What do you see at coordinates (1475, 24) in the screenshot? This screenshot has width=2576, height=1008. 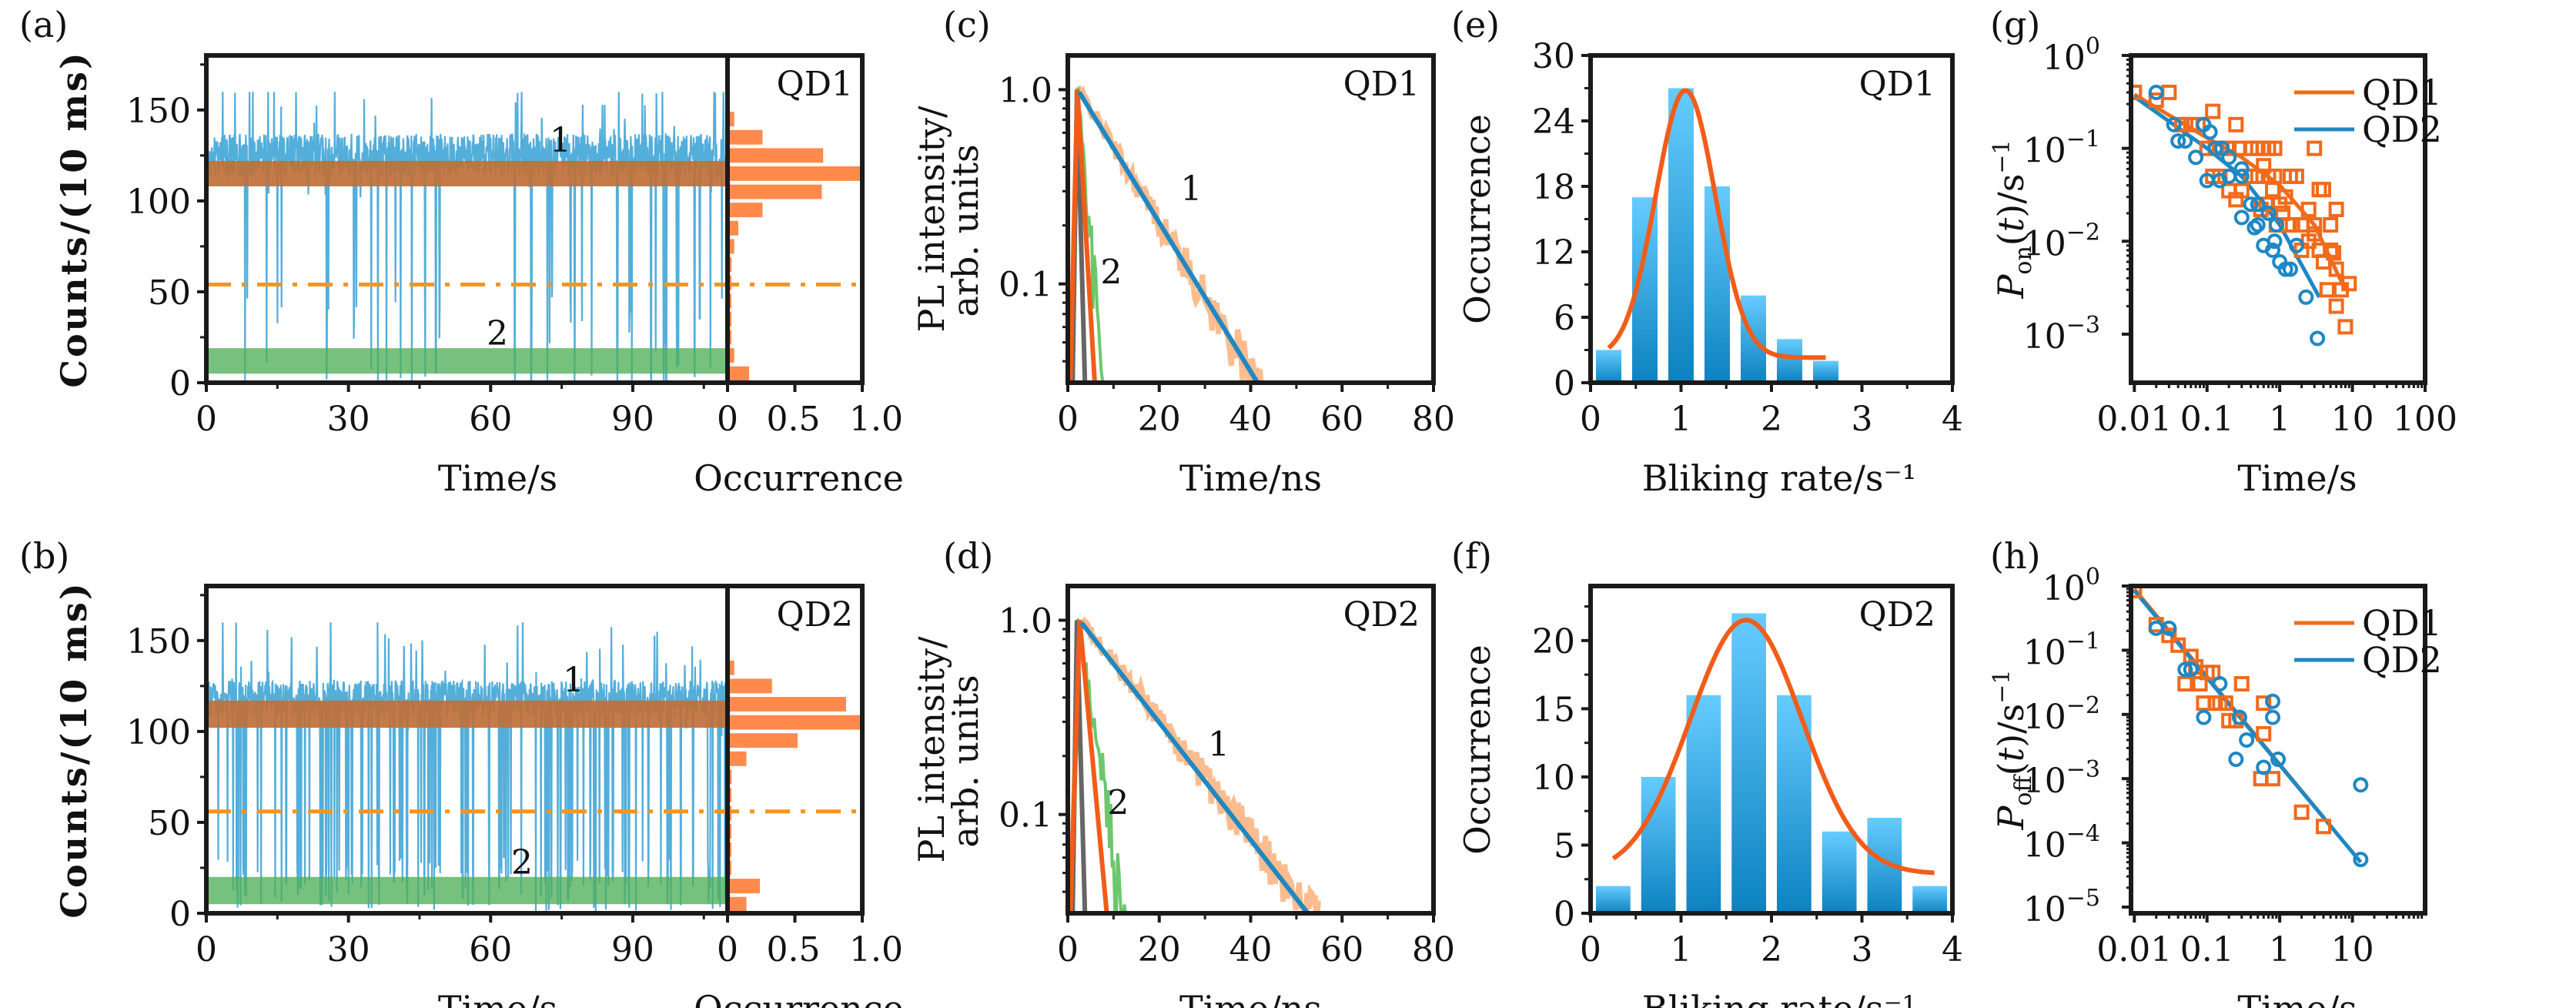 I see `panel-label: (e)` at bounding box center [1475, 24].